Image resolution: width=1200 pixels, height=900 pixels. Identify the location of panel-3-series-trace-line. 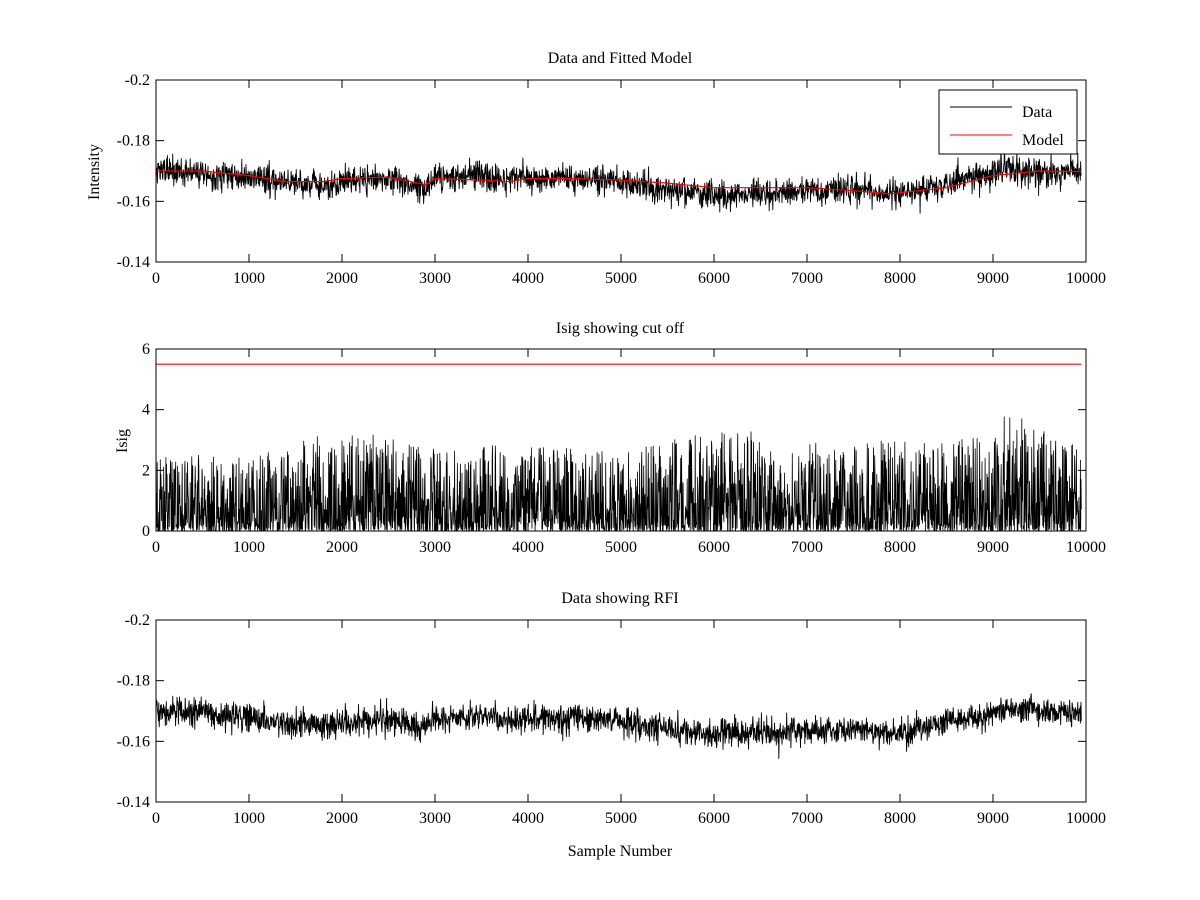
(619, 726).